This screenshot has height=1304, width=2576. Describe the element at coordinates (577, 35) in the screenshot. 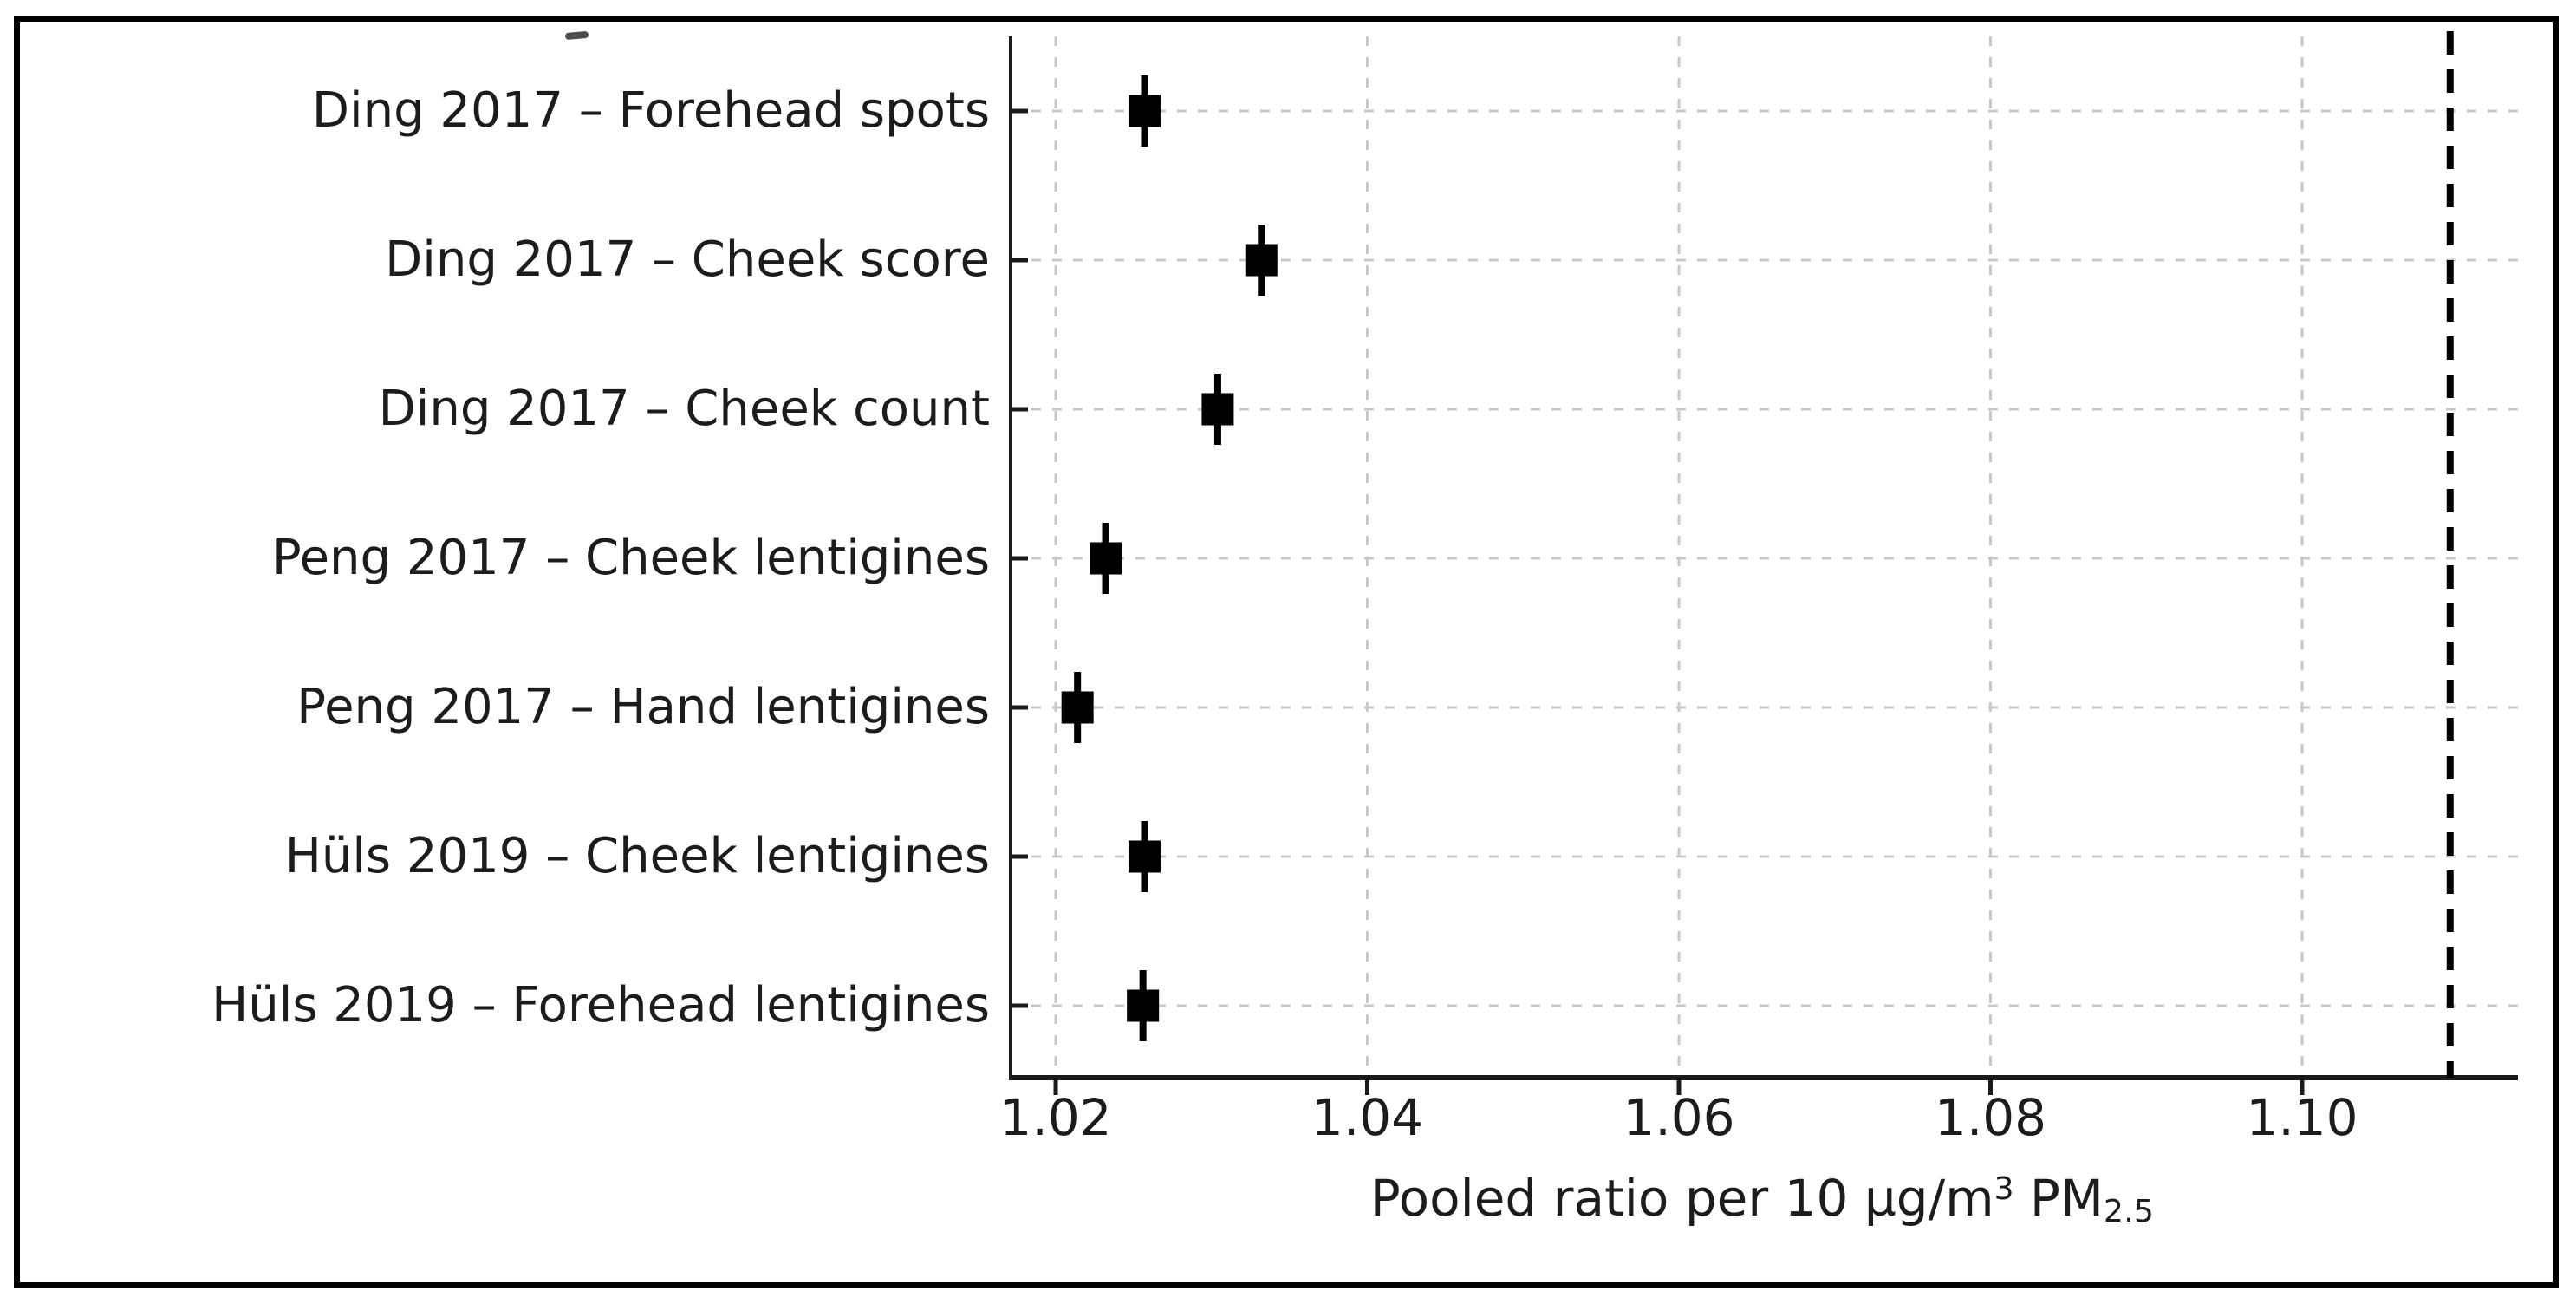

I see `cropped-text-artifact` at that location.